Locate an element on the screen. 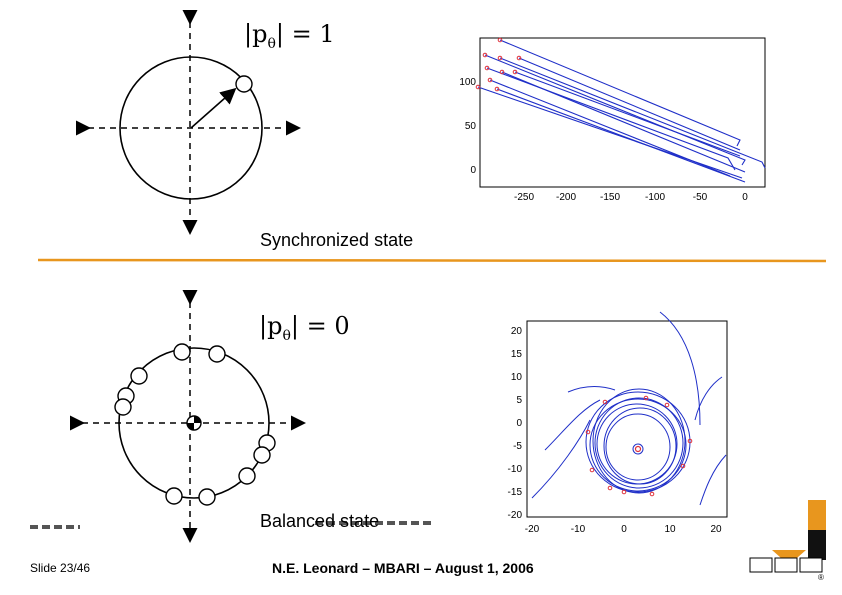  centroid-marker is located at coordinates (194, 423).